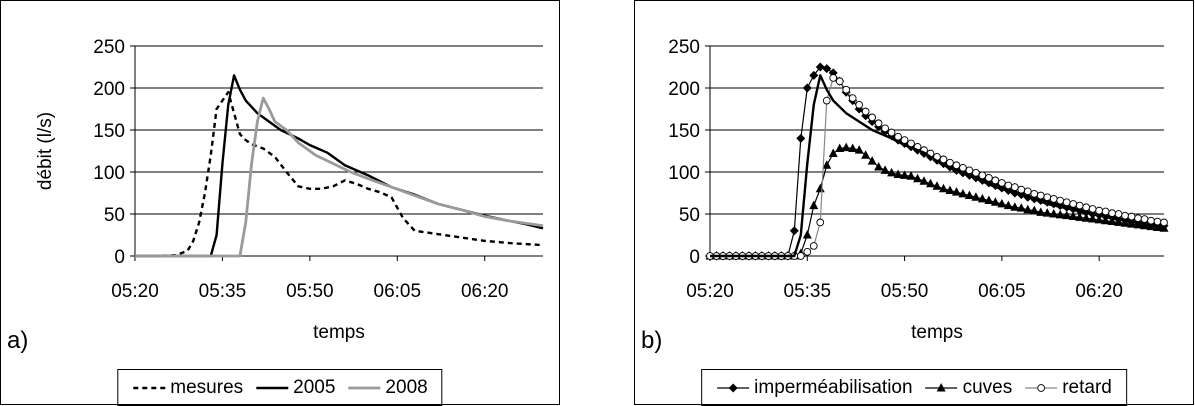  I want to click on y-tick-label: 200, so click(109, 89).